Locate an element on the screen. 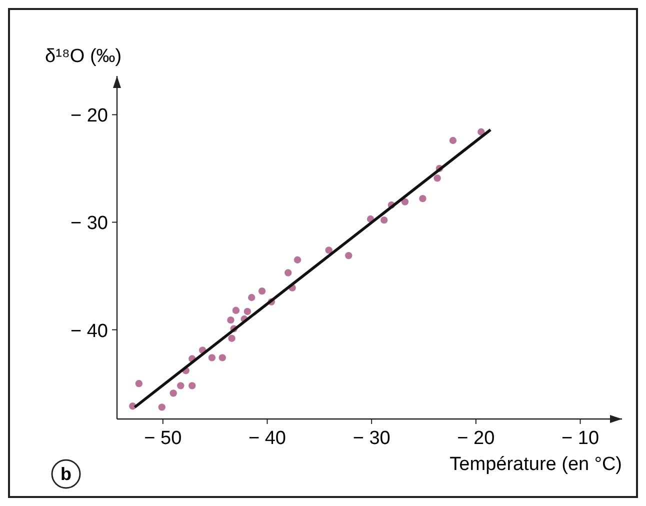  x-tick-label: − 30 is located at coordinates (371, 438).